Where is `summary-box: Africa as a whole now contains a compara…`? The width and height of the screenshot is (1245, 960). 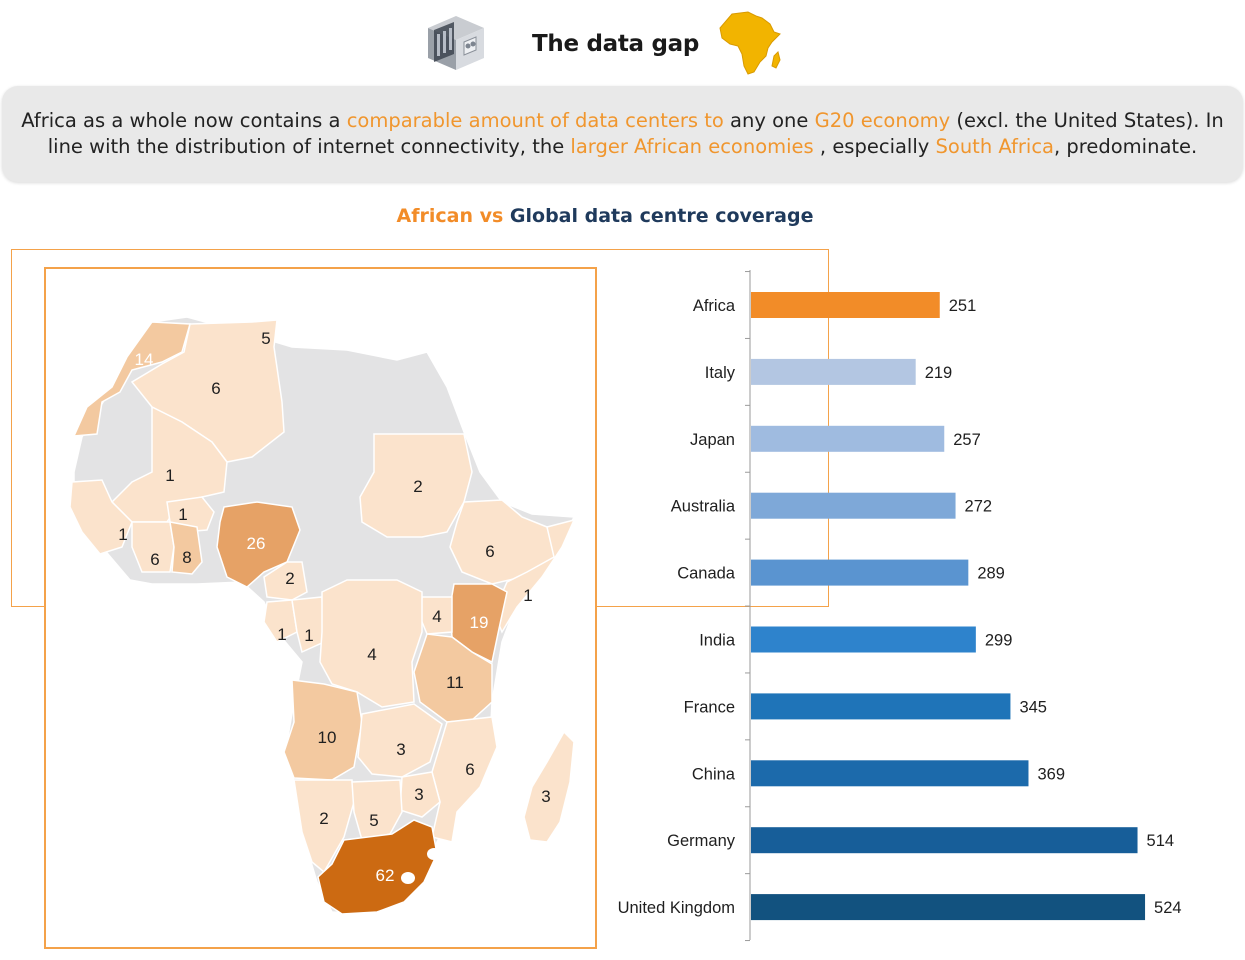 summary-box: Africa as a whole now contains a compara… is located at coordinates (622, 134).